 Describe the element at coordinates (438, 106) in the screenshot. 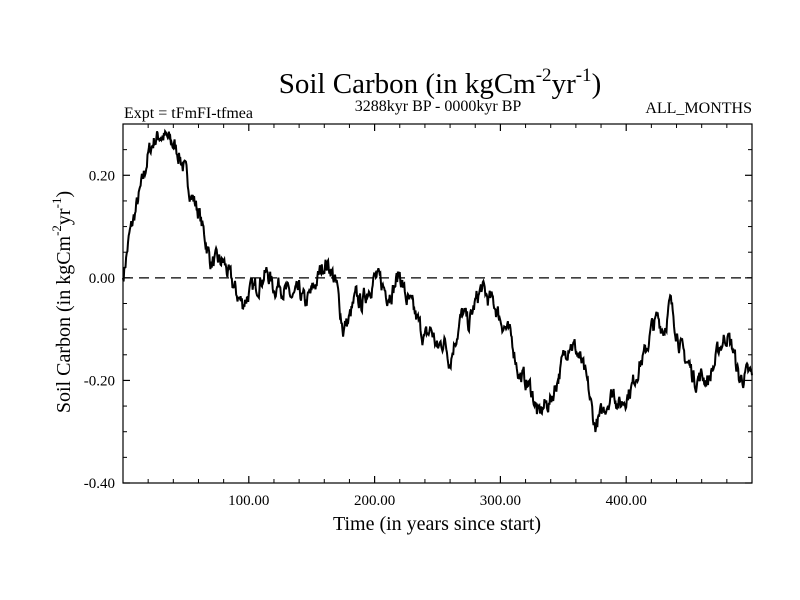

I see `time-range-label: 3288kyr BP - 0000kyr BP` at that location.